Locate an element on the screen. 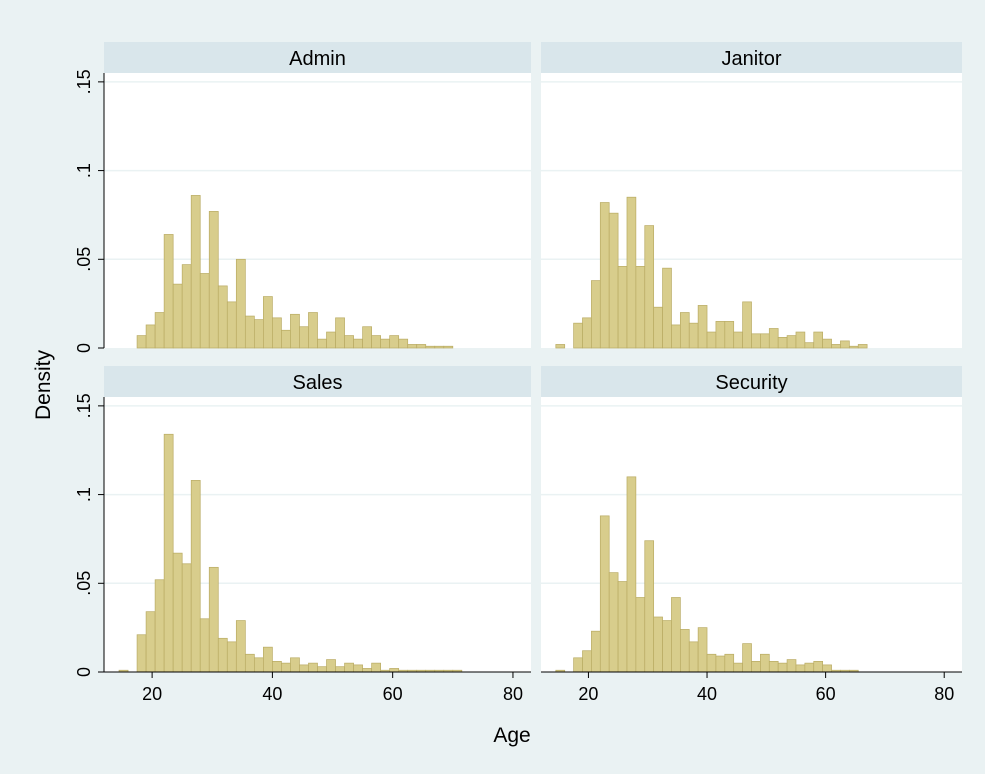  panel-title: Admin is located at coordinates (317, 59).